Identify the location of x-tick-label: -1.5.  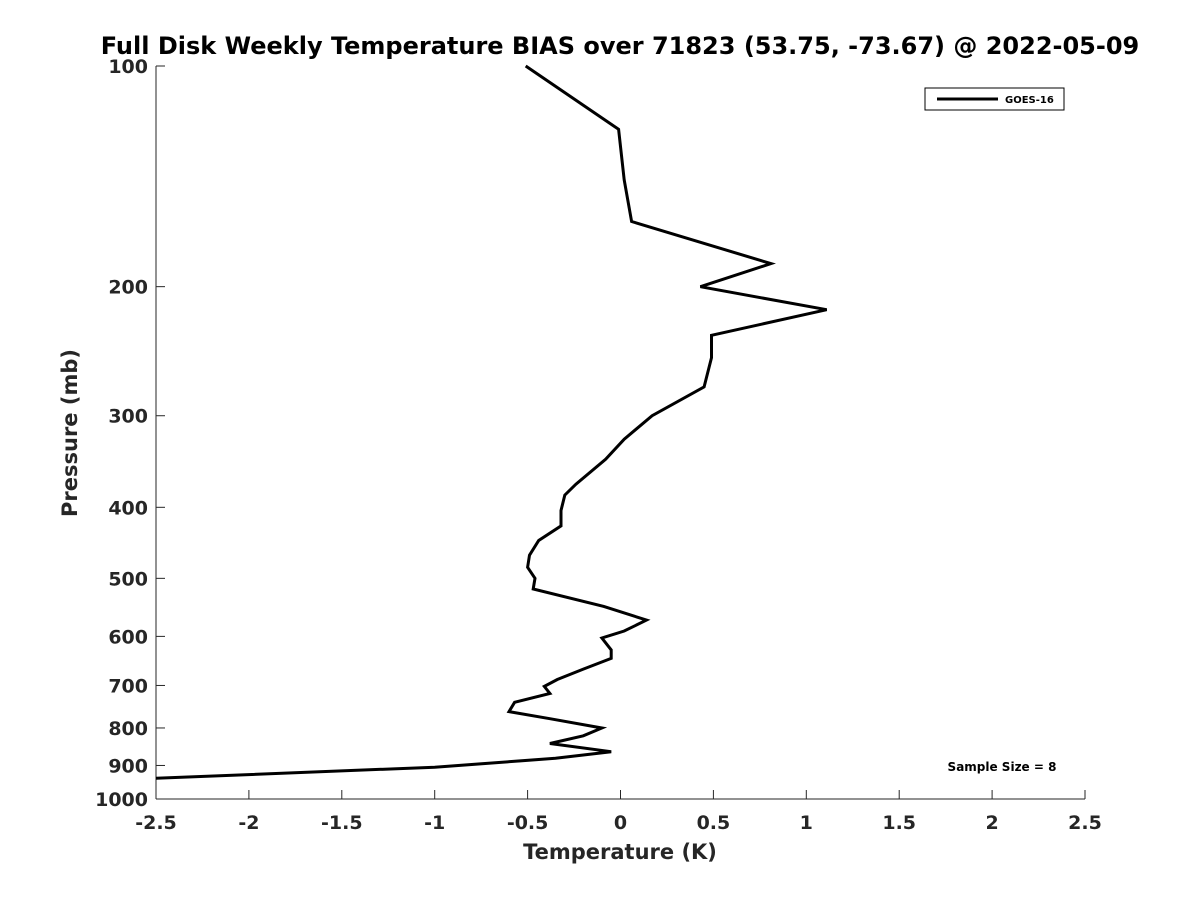
(342, 823).